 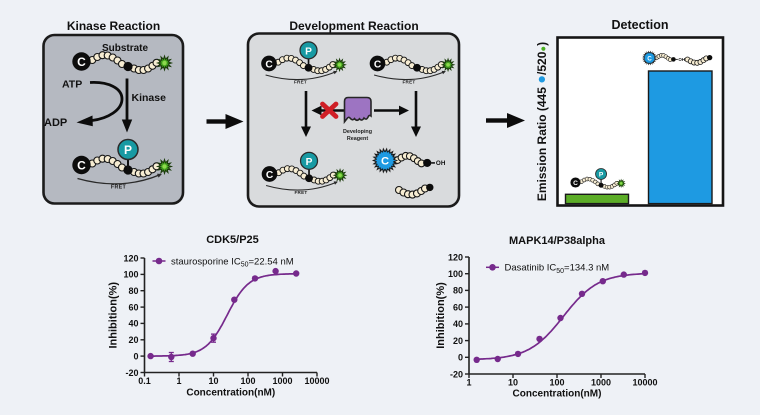 I want to click on svg-text: Kinase Reaction, so click(x=113, y=26).